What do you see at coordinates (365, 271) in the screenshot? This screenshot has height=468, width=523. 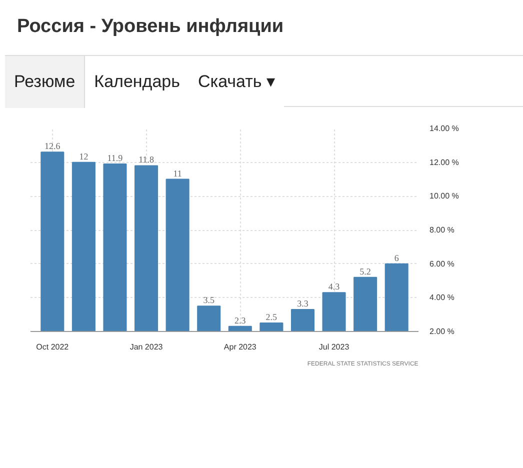 I see `data-label: 5.2` at bounding box center [365, 271].